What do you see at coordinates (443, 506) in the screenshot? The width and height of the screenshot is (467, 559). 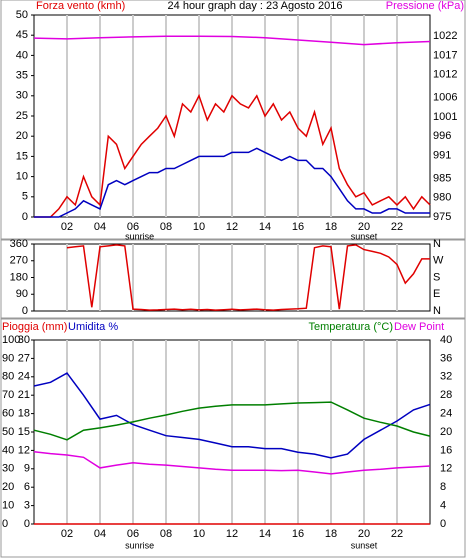 I see `y2-tick-label: 4` at bounding box center [443, 506].